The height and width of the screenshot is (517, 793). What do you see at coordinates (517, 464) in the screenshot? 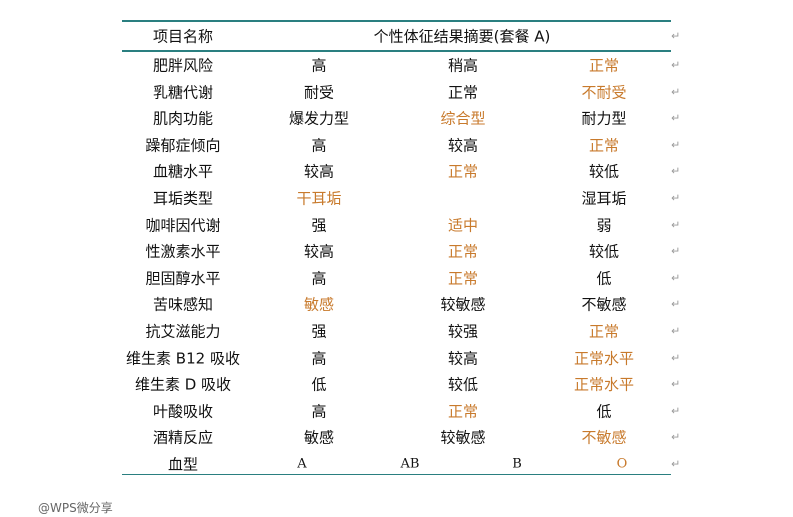
I see `blood-type-value: B` at bounding box center [517, 464].